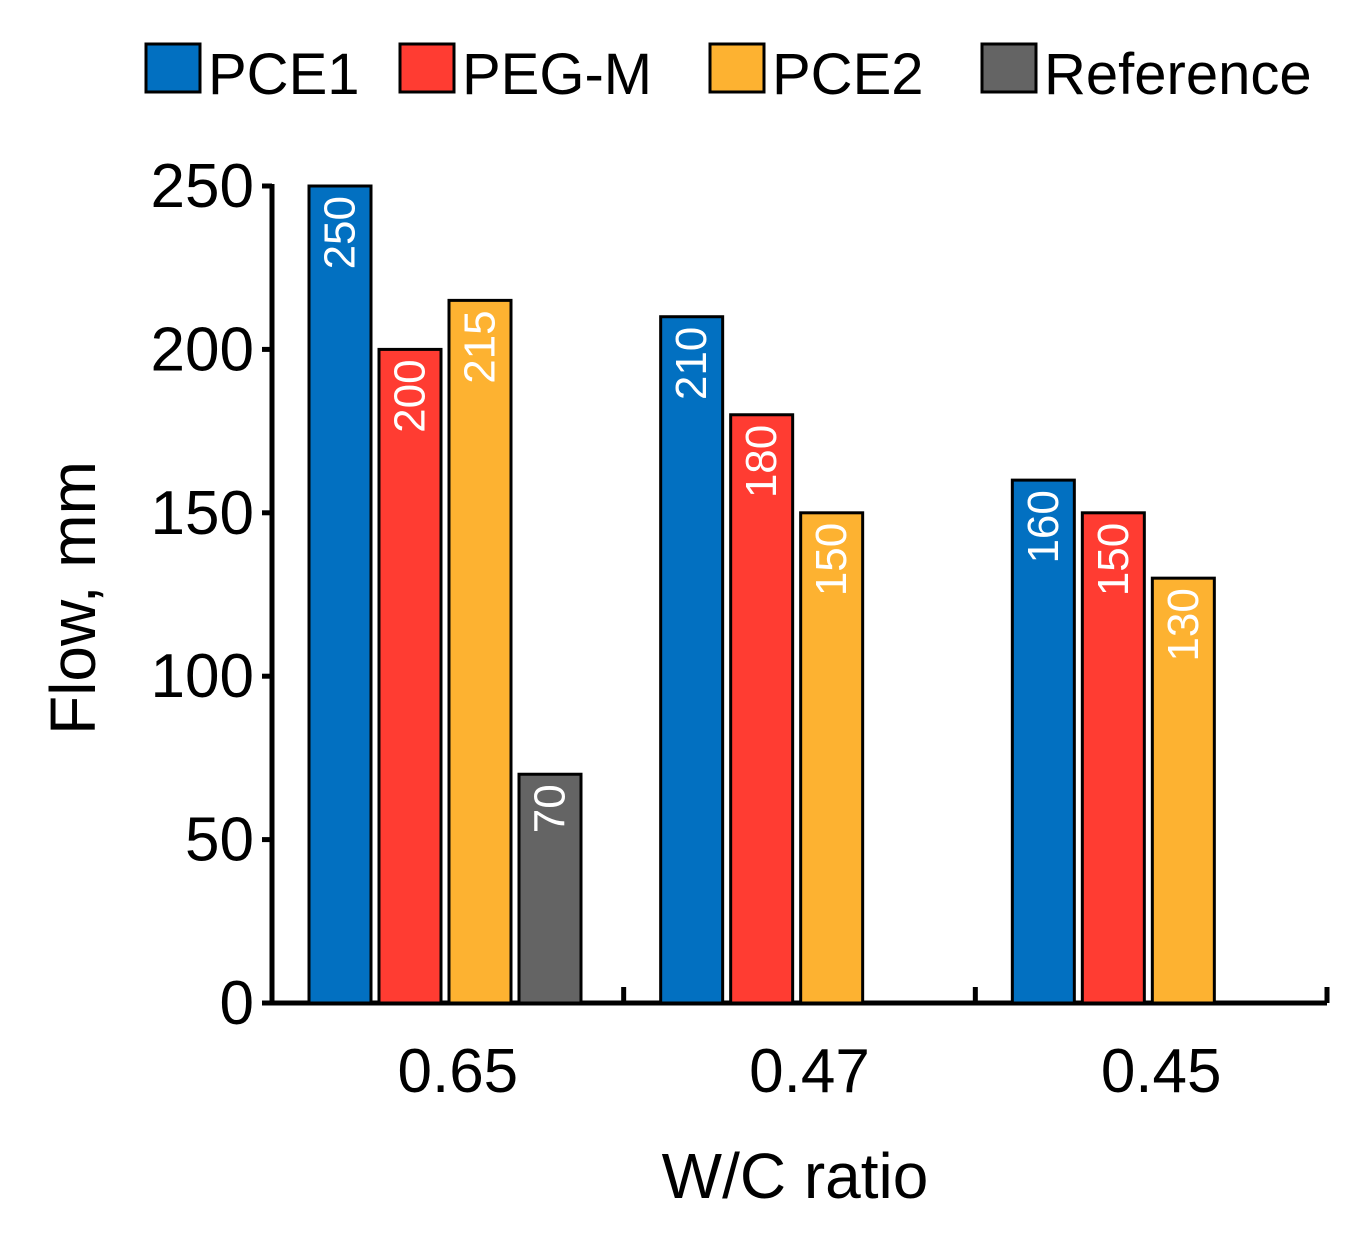 The image size is (1364, 1237). I want to click on legend-label: PCE2, so click(848, 74).